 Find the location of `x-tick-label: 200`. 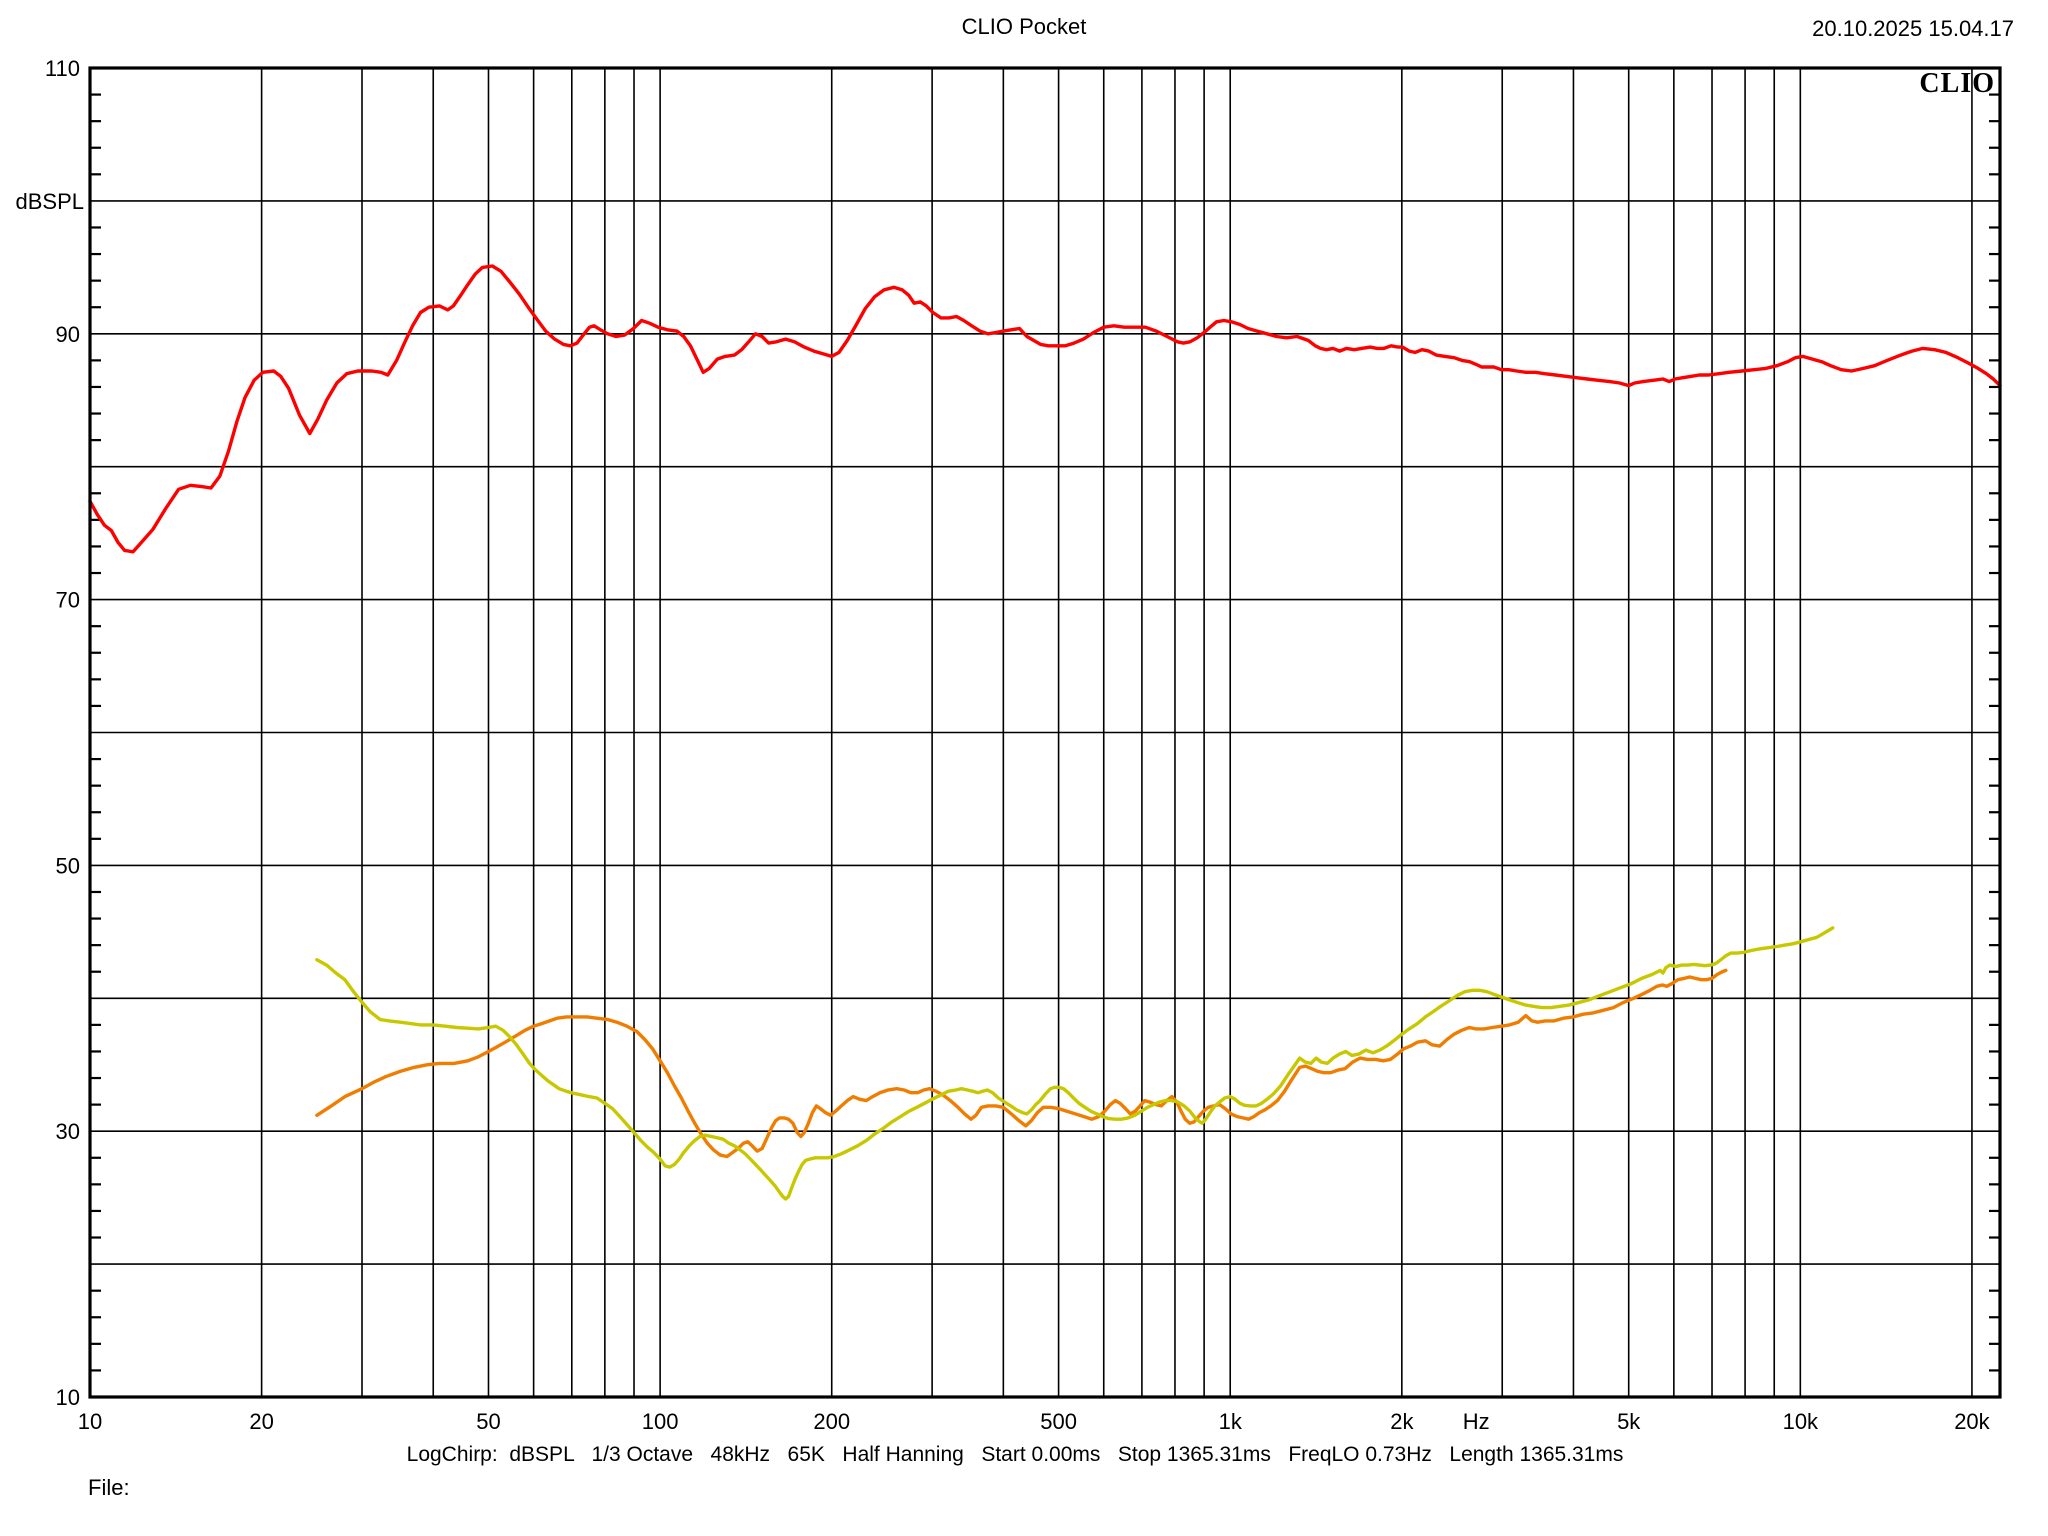

x-tick-label: 200 is located at coordinates (831, 1421).